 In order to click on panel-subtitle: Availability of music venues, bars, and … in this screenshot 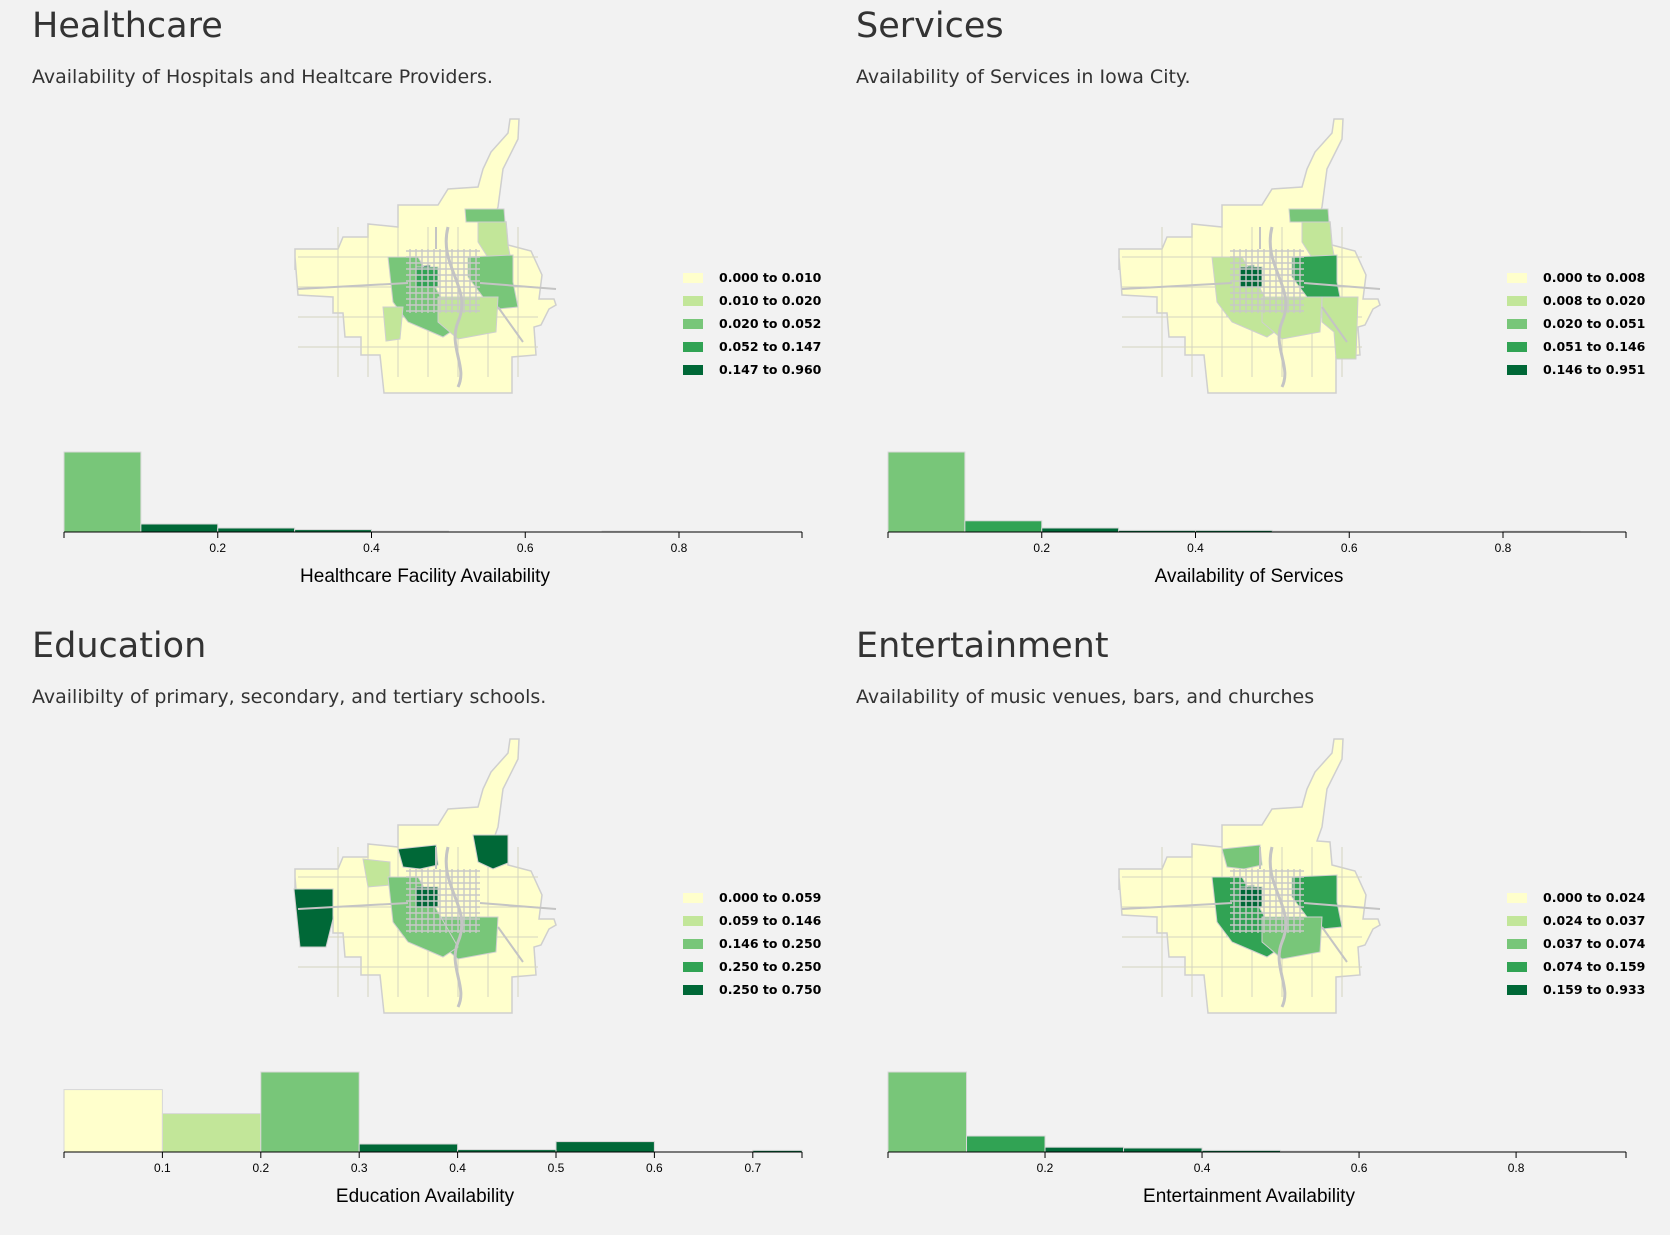, I will do `click(1085, 697)`.